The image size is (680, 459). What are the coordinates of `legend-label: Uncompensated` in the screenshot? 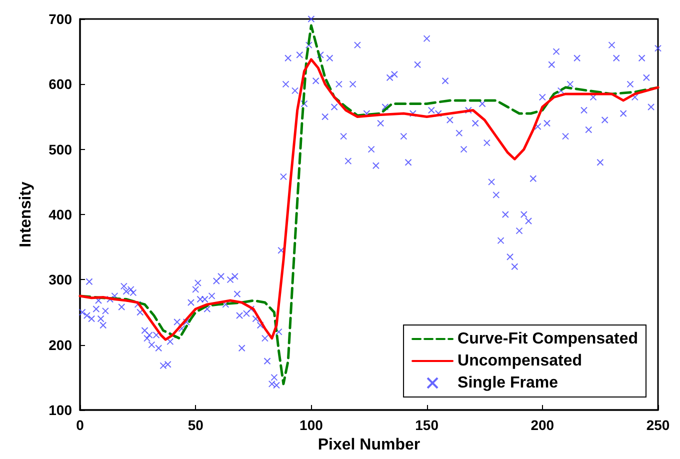 It's located at (520, 361).